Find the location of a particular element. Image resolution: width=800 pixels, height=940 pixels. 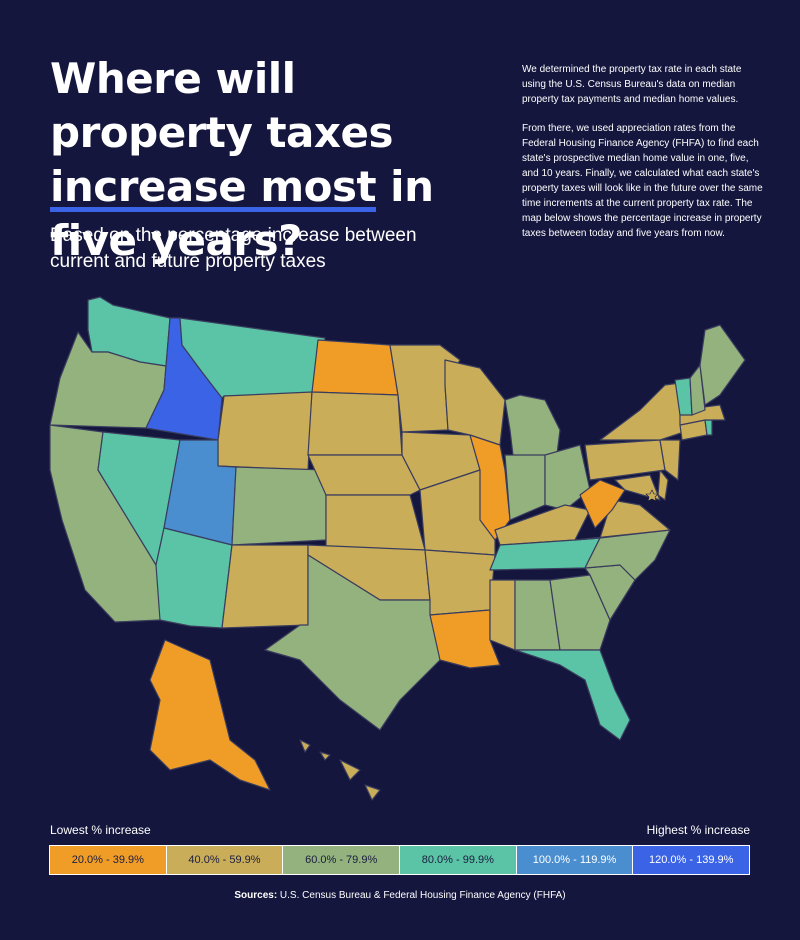

legend-bin-2: 60.0% - 79.9% is located at coordinates (341, 860).